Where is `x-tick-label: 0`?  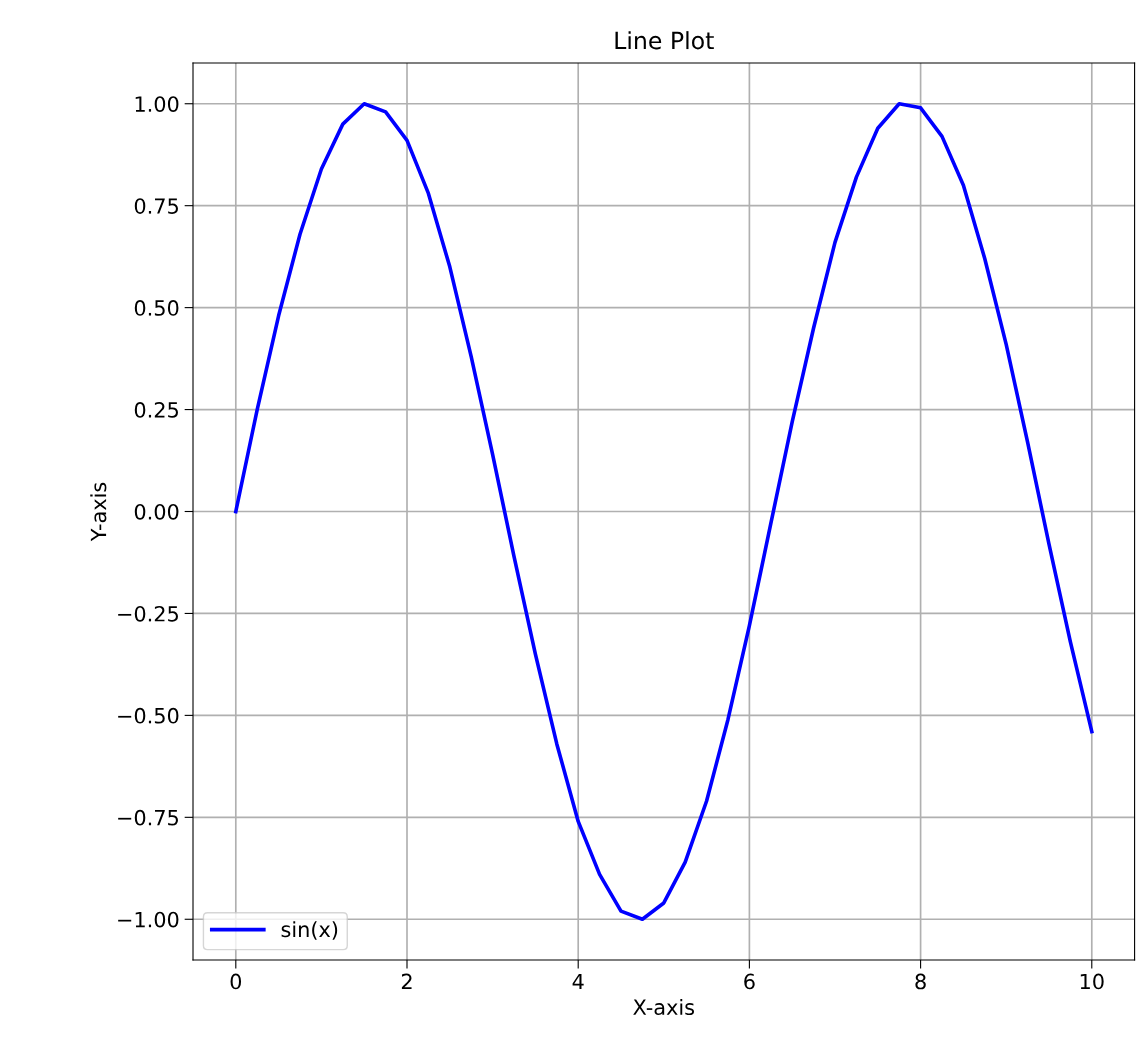 x-tick-label: 0 is located at coordinates (236, 981).